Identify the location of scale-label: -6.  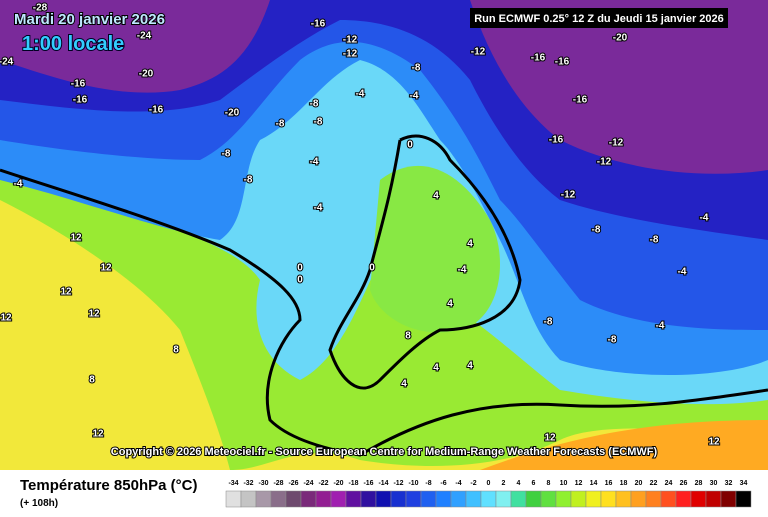
(443, 483).